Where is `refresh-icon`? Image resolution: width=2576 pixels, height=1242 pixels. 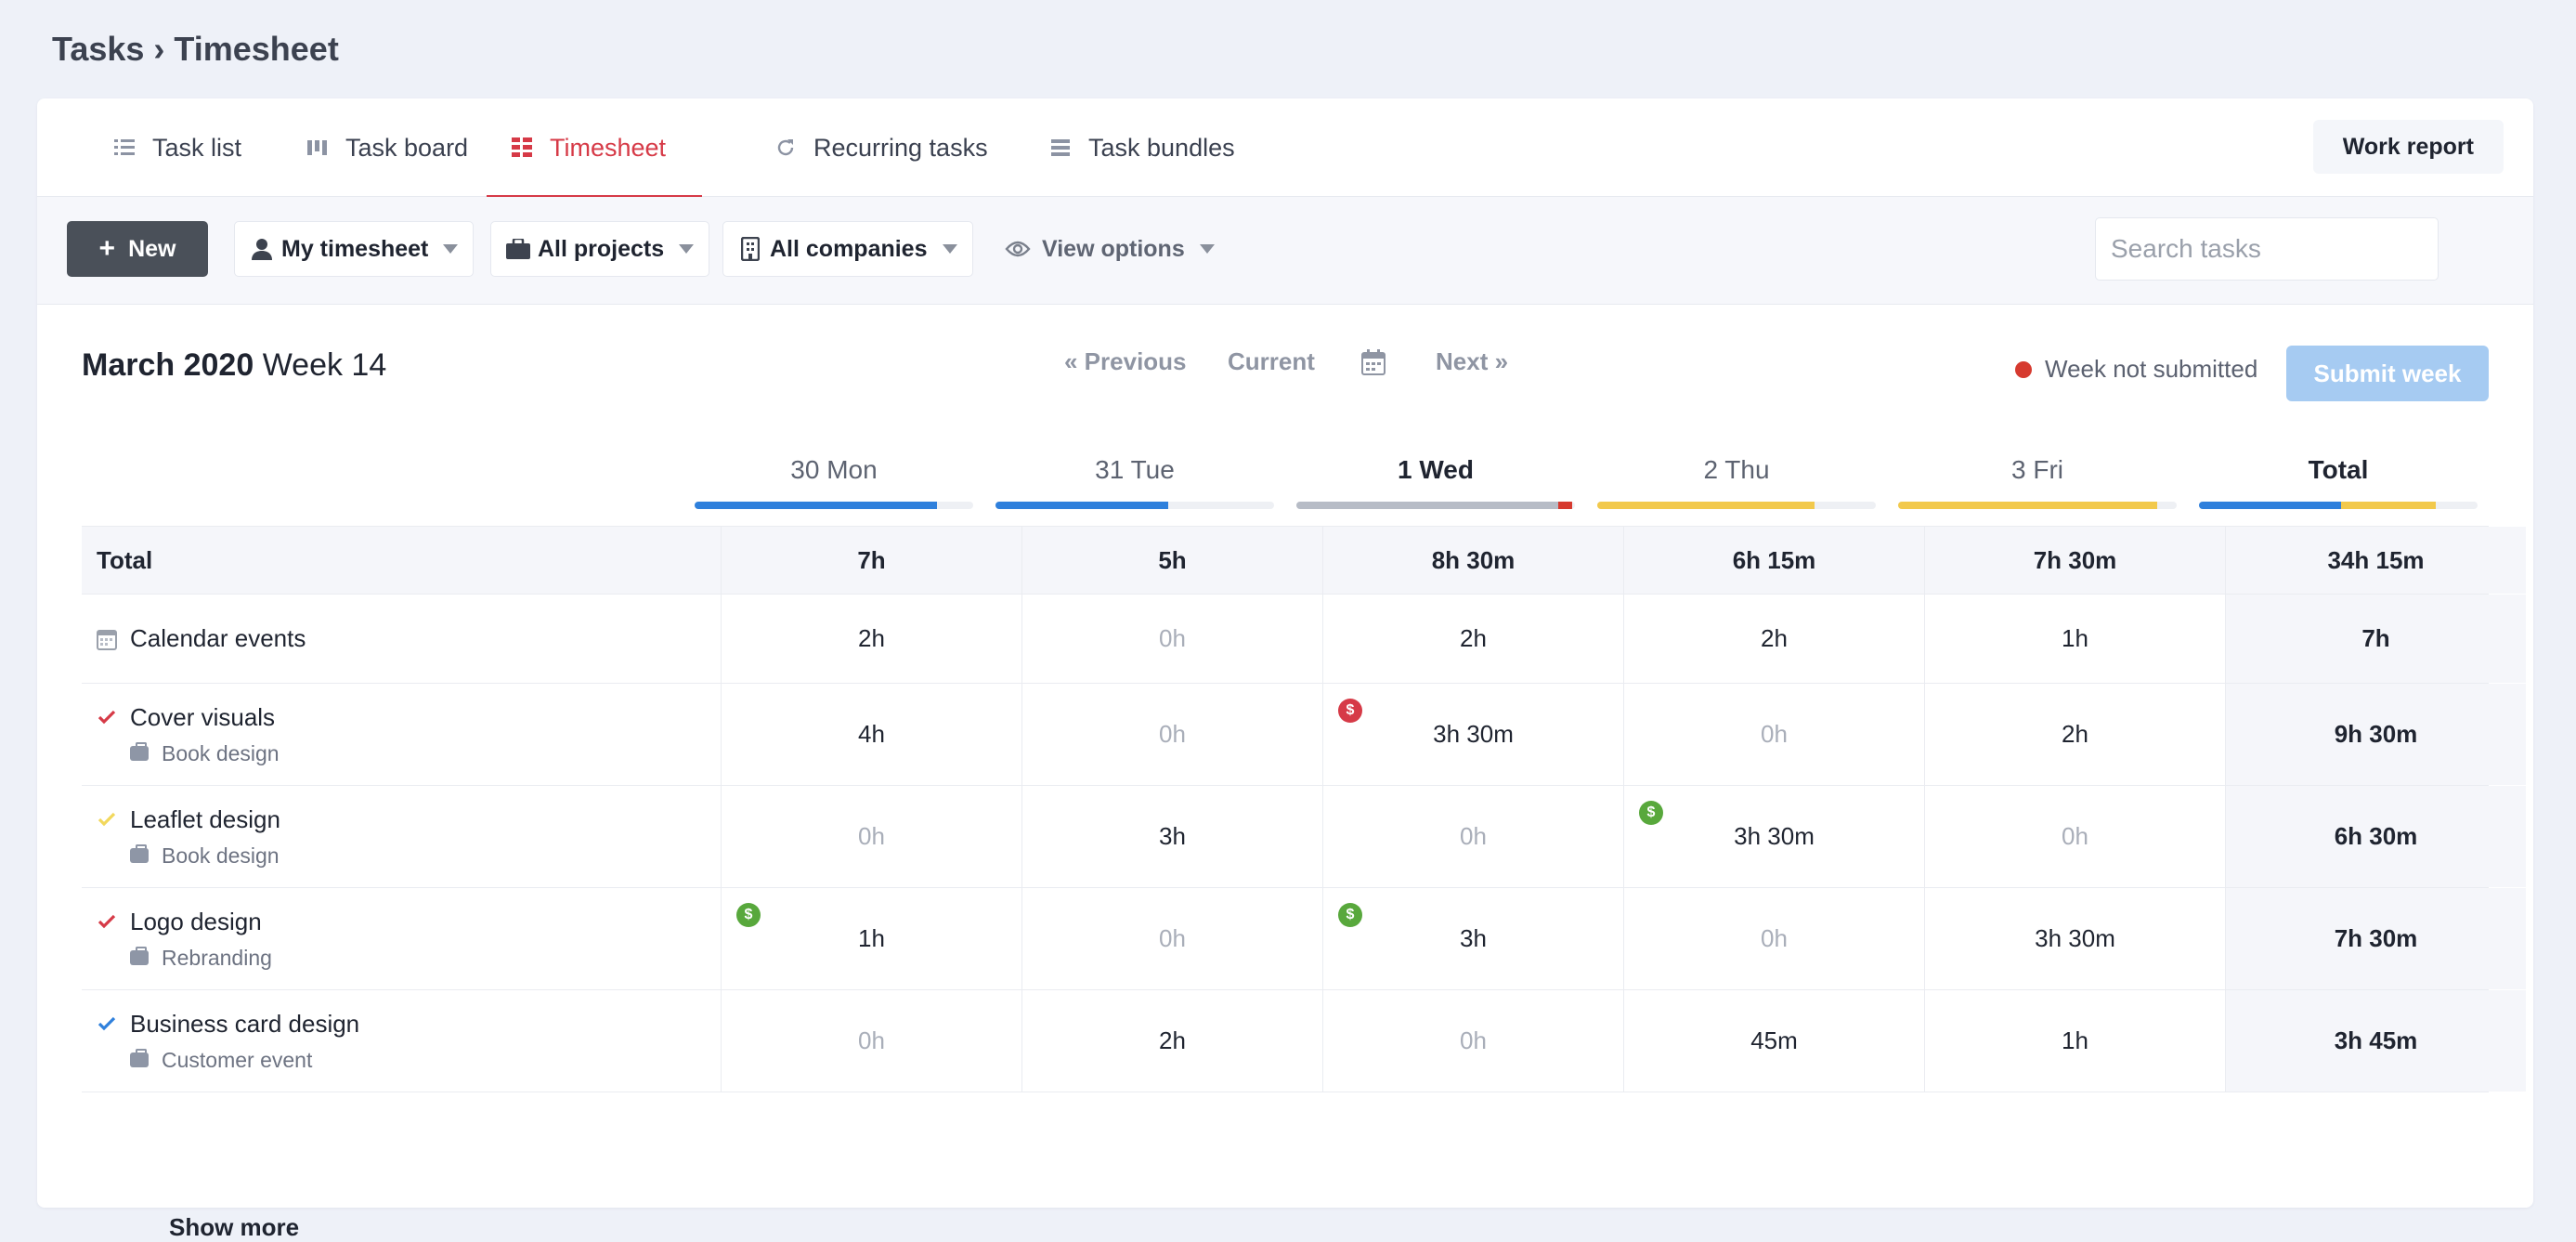
refresh-icon is located at coordinates (786, 148).